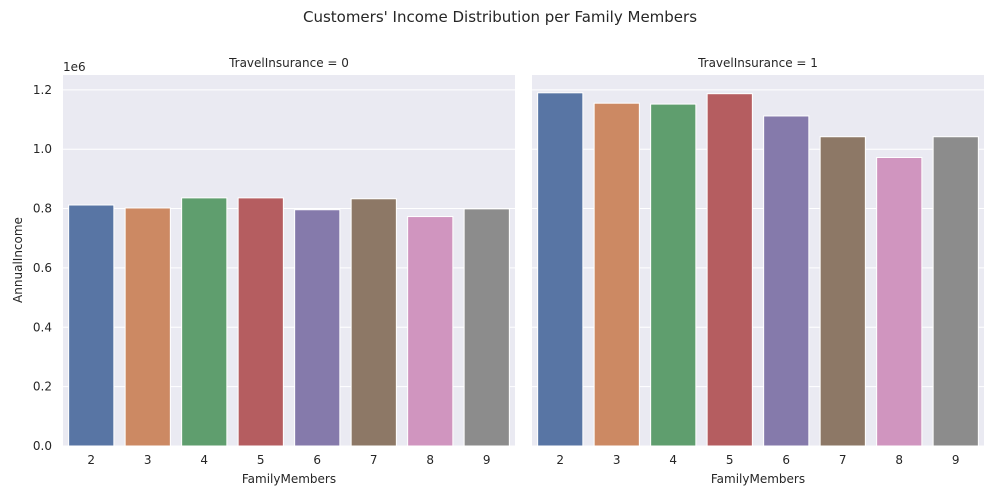 The height and width of the screenshot is (500, 1000). Describe the element at coordinates (18, 260) in the screenshot. I see `y-axis-label: AnnualIncome` at that location.